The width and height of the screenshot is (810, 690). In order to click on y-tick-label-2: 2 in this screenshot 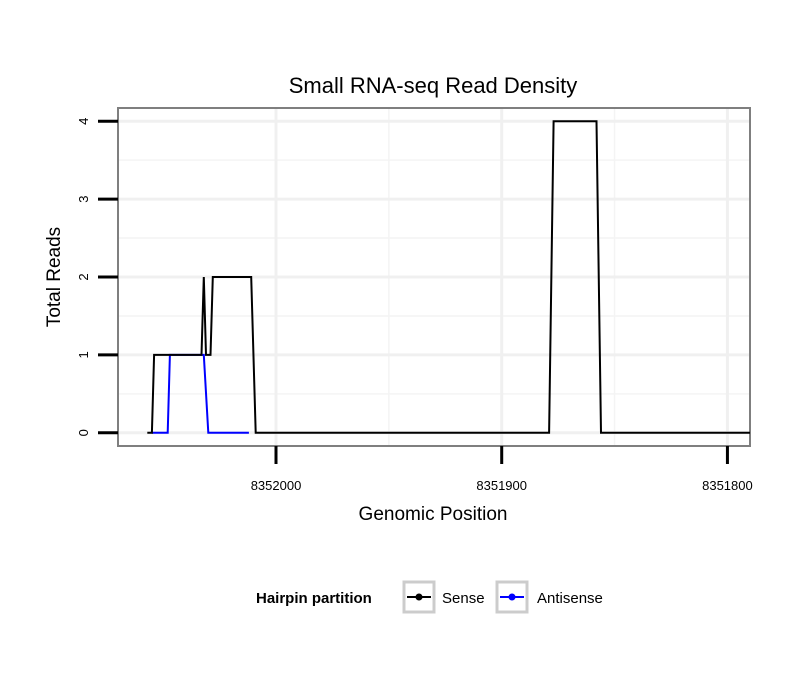, I will do `click(83, 276)`.